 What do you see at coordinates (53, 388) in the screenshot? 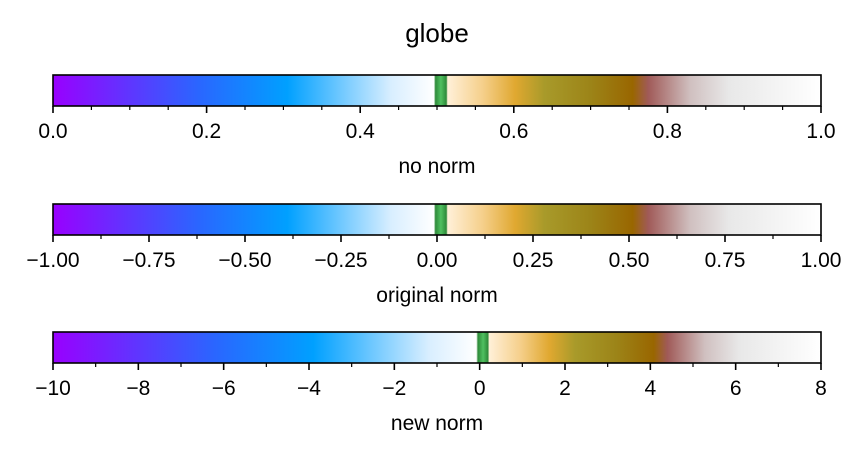
I see `tick-label: −10` at bounding box center [53, 388].